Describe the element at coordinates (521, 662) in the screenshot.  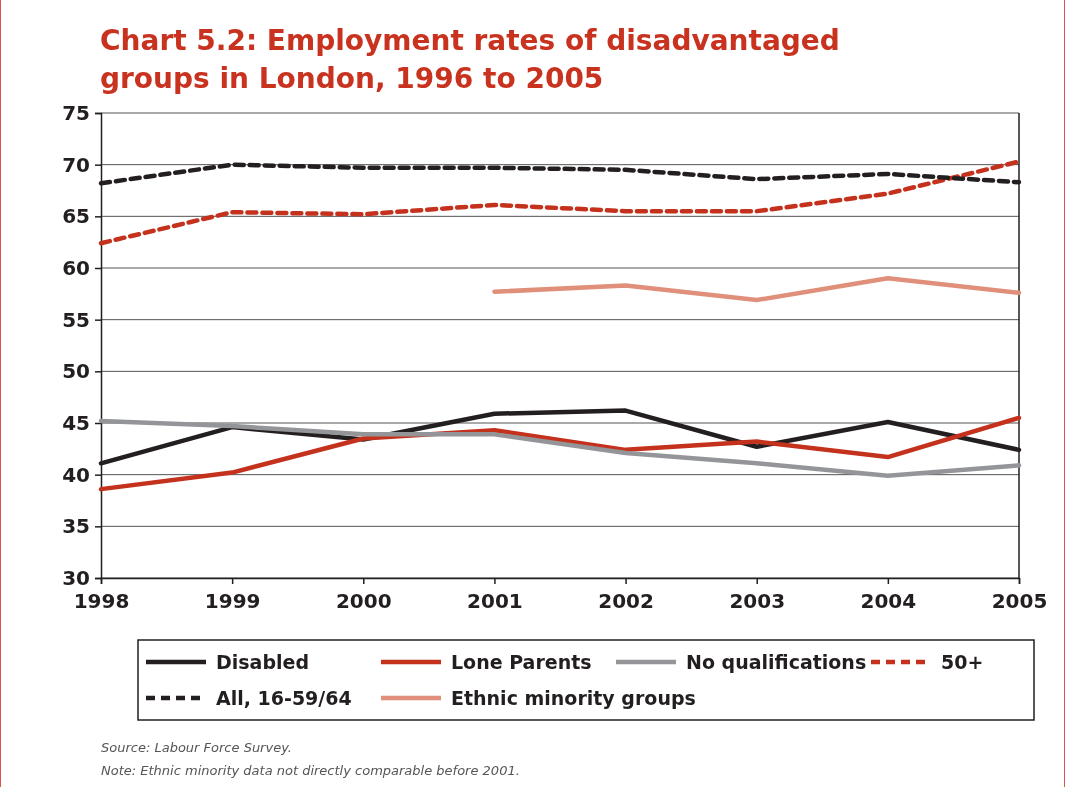
I see `legend-label: Lone Parents` at that location.